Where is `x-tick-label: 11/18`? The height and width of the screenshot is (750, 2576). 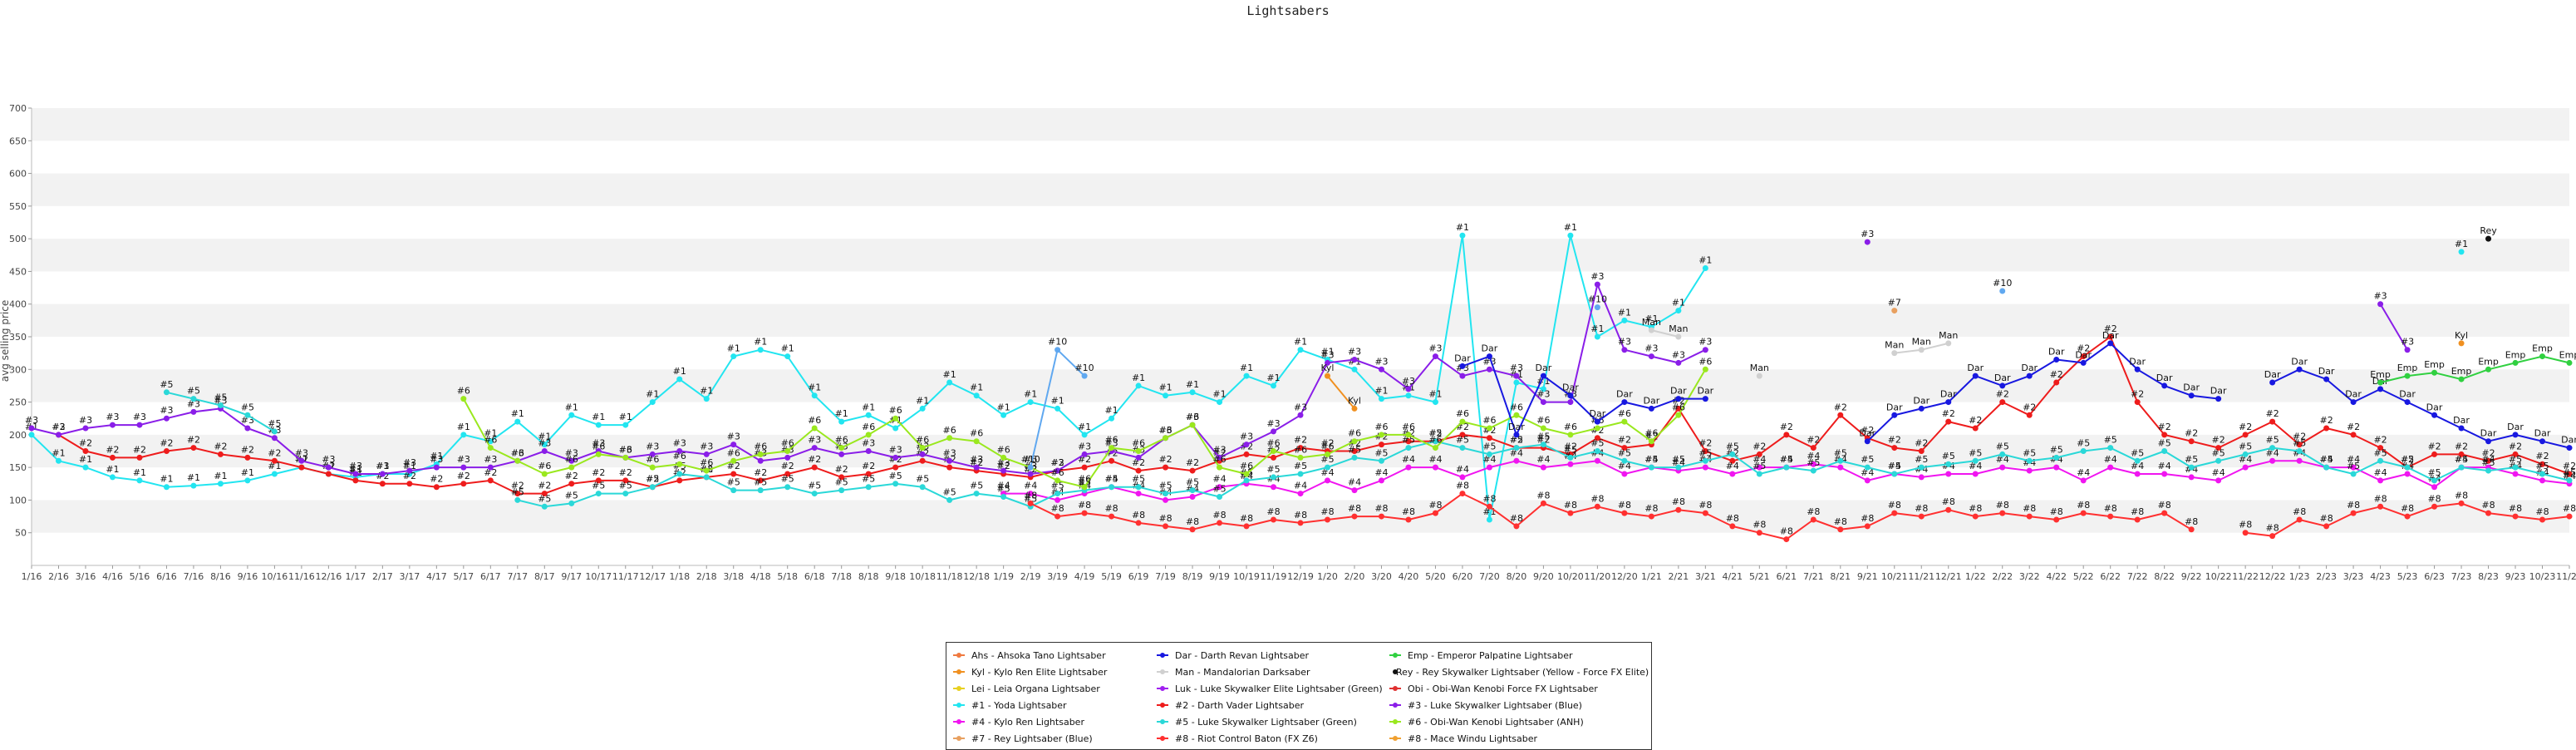 x-tick-label: 11/18 is located at coordinates (950, 577).